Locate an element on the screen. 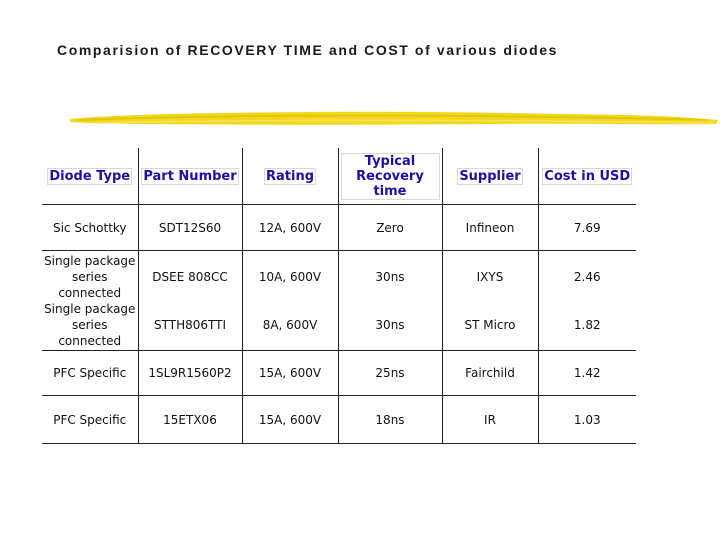  cell-part-number: SDT12S60 is located at coordinates (189, 227).